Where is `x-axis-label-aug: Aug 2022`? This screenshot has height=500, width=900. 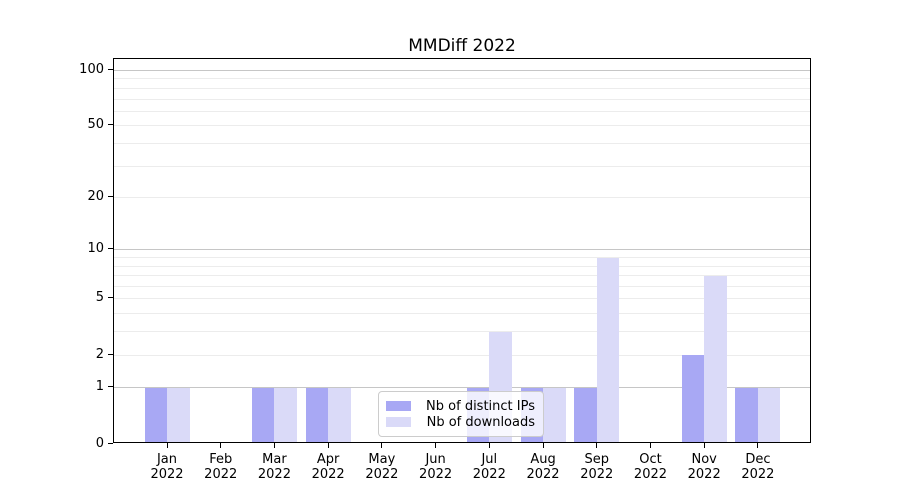 x-axis-label-aug: Aug 2022 is located at coordinates (543, 467).